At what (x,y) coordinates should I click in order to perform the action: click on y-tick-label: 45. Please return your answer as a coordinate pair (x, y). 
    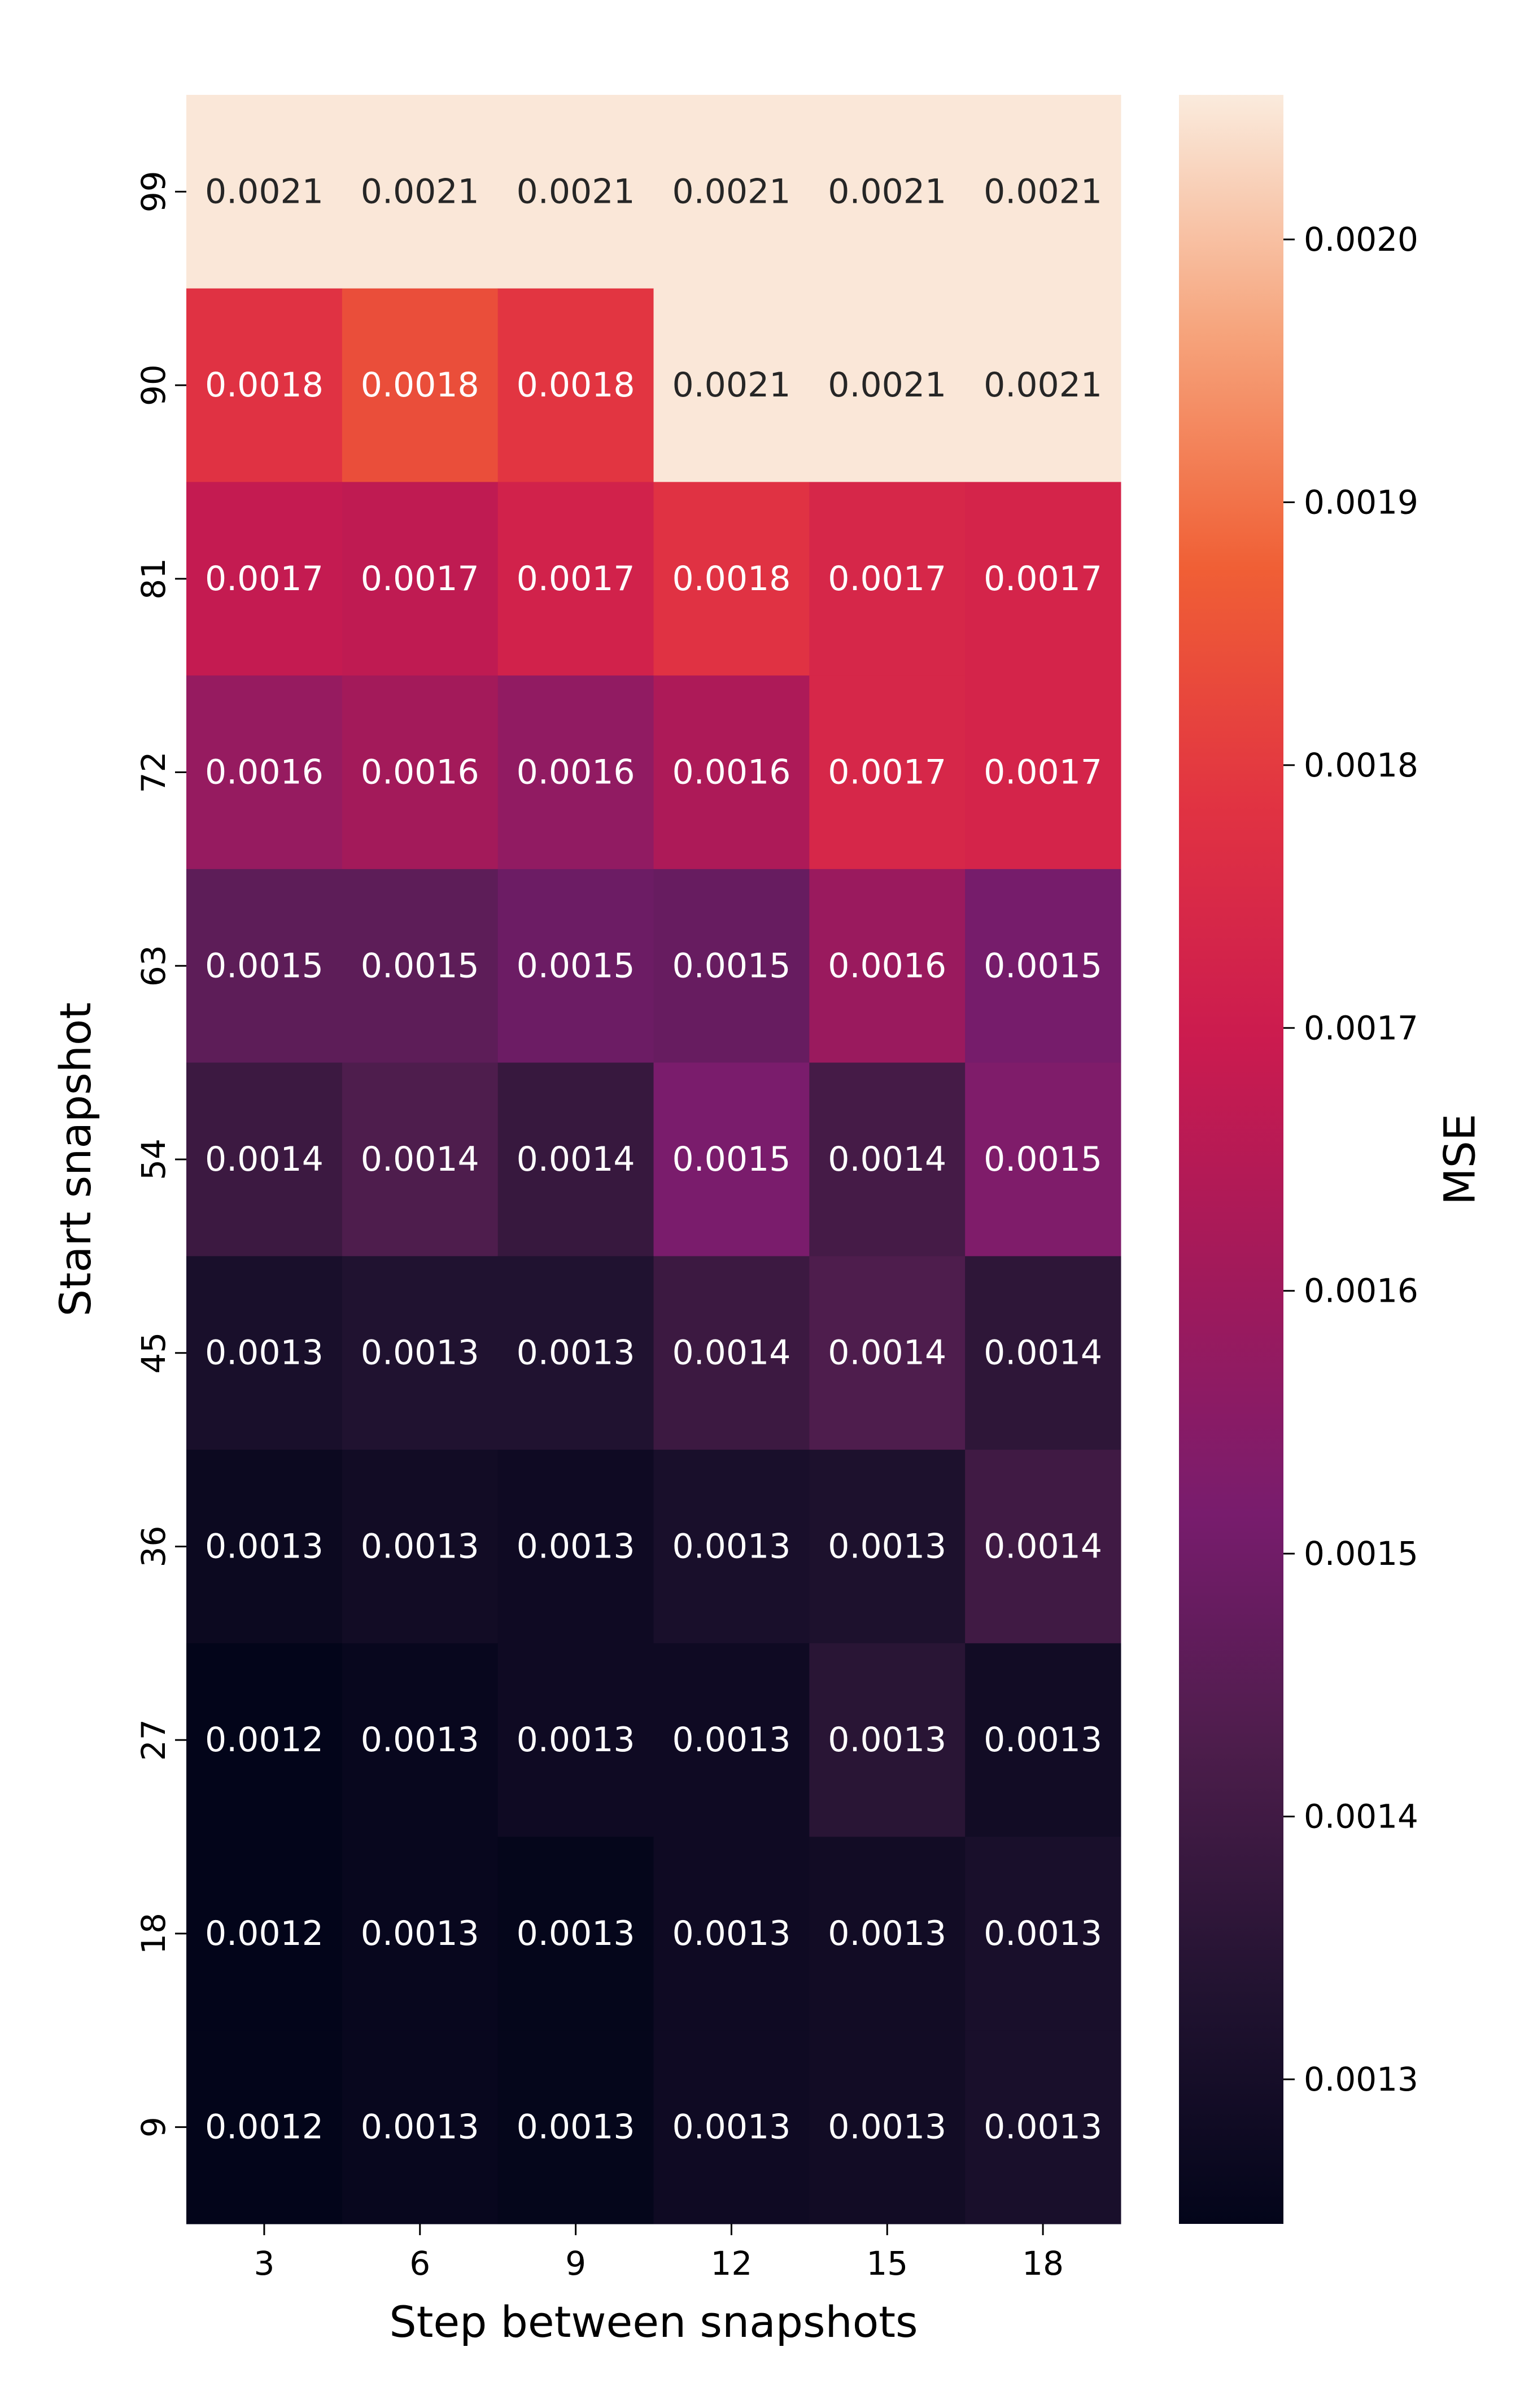
    Looking at the image, I should click on (153, 1353).